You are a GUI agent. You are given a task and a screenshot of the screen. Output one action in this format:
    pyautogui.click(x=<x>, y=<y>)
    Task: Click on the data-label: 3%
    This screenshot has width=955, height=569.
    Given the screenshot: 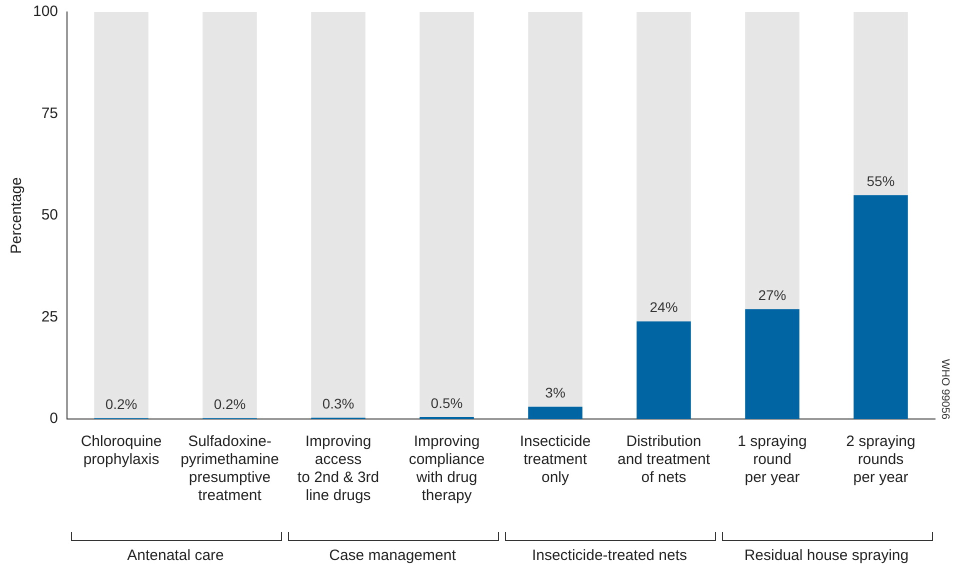 What is the action you would take?
    pyautogui.click(x=555, y=392)
    